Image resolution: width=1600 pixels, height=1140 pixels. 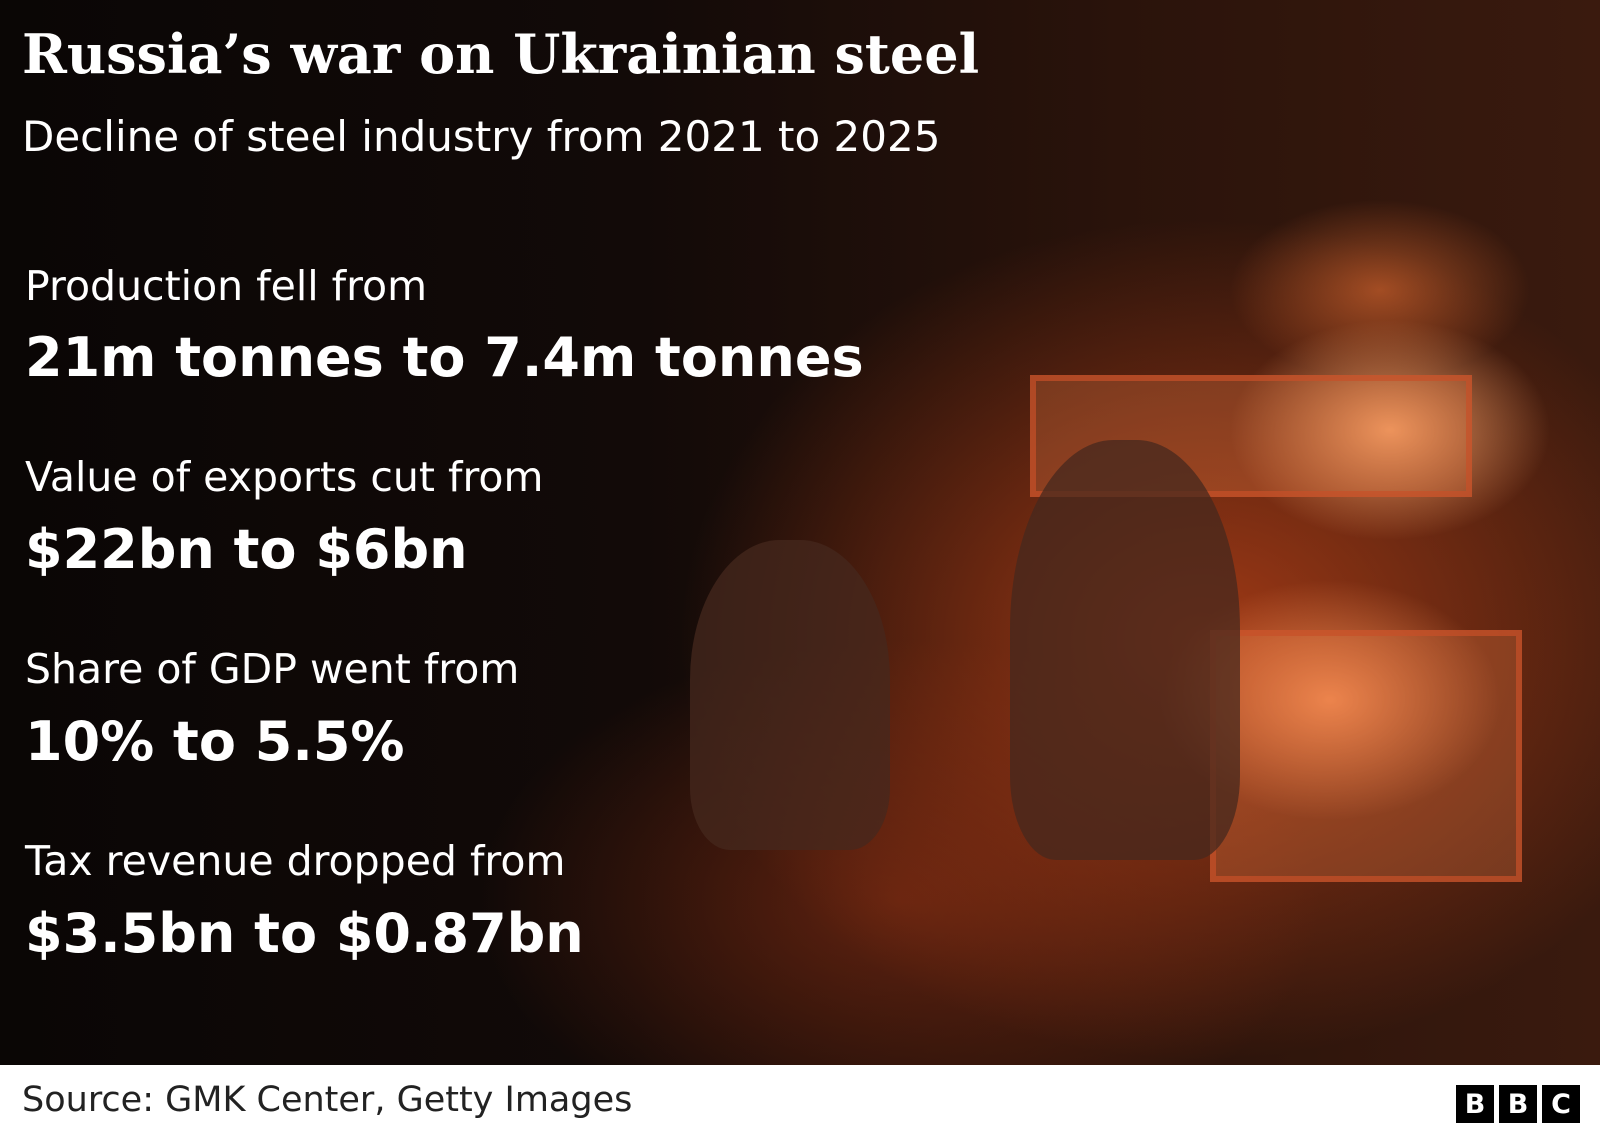 I want to click on title: Russia’s war on Ukrainian steel, so click(x=501, y=54).